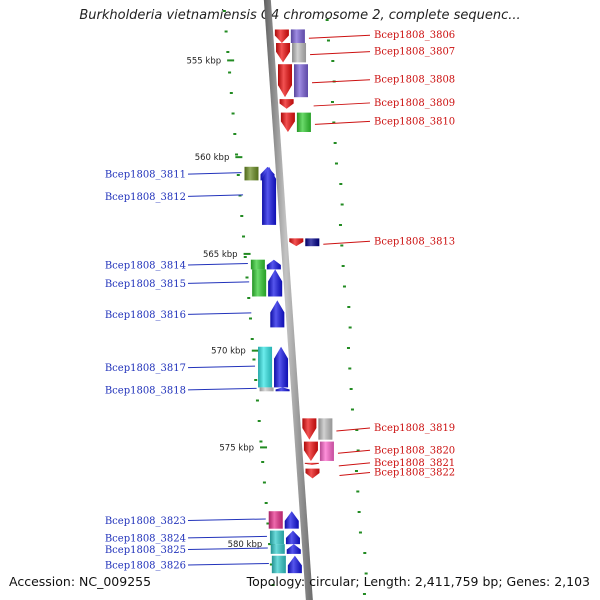 The image size is (600, 600). I want to click on gene-label: Bcep1808_3825, so click(145, 550).